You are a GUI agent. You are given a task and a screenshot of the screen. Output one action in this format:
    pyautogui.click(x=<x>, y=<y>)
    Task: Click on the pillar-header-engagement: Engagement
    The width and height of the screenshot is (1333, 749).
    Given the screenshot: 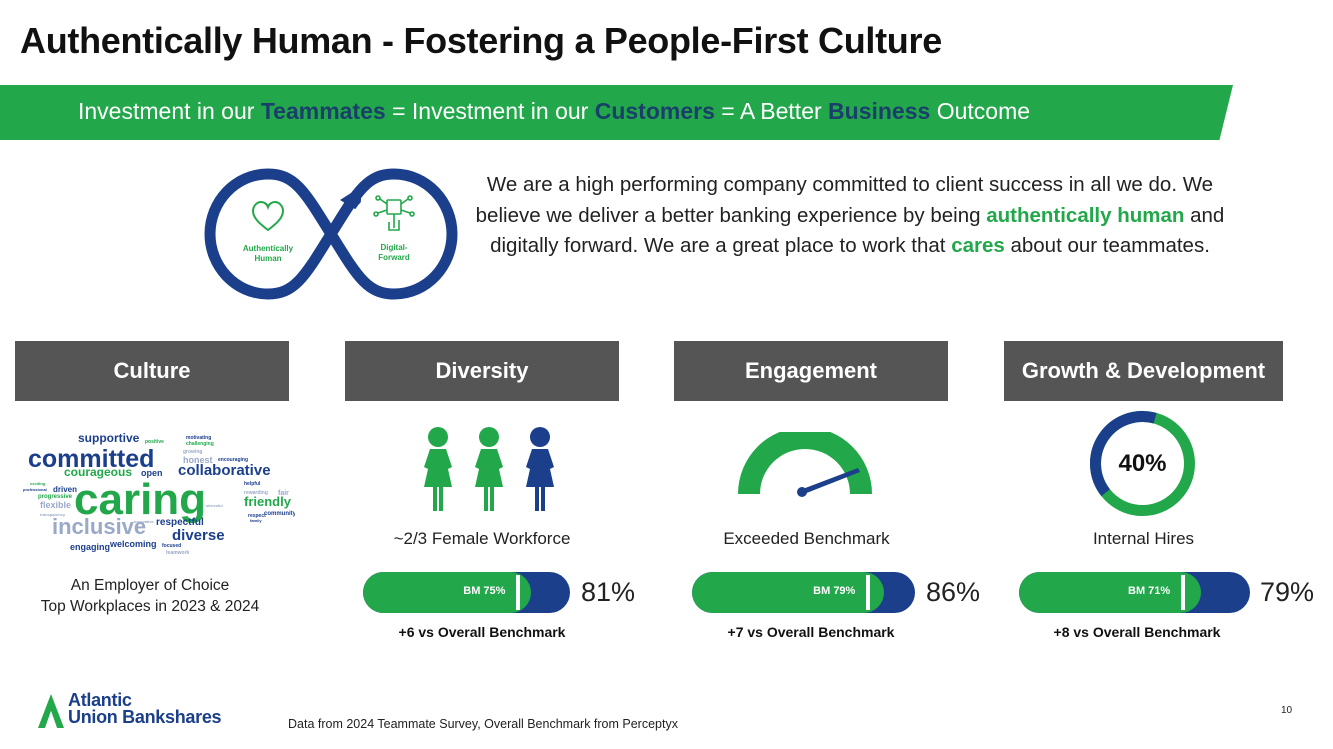 What is the action you would take?
    pyautogui.click(x=811, y=371)
    